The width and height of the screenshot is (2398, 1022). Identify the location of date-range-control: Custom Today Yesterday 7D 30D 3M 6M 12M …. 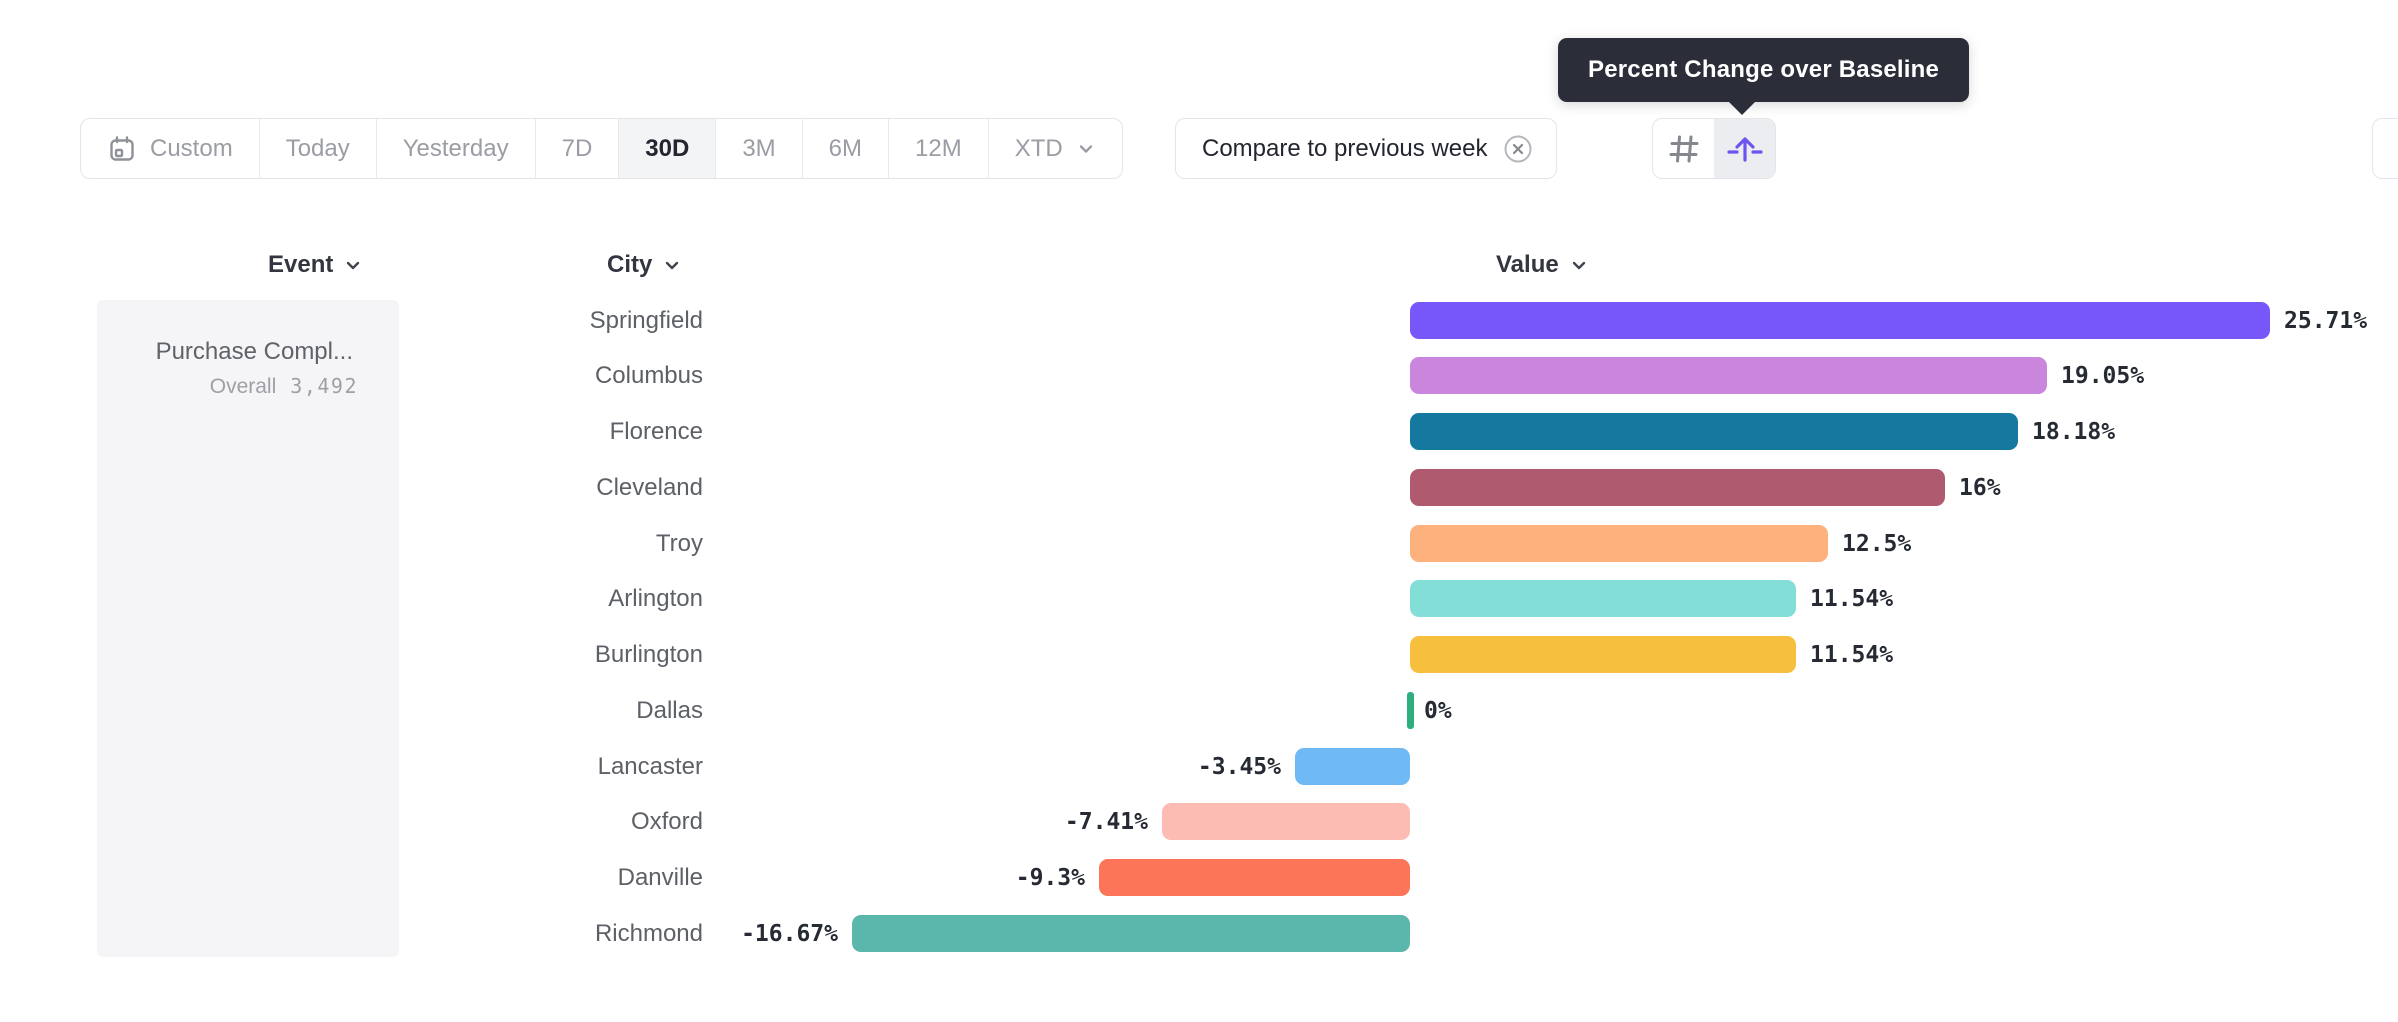
(601, 148).